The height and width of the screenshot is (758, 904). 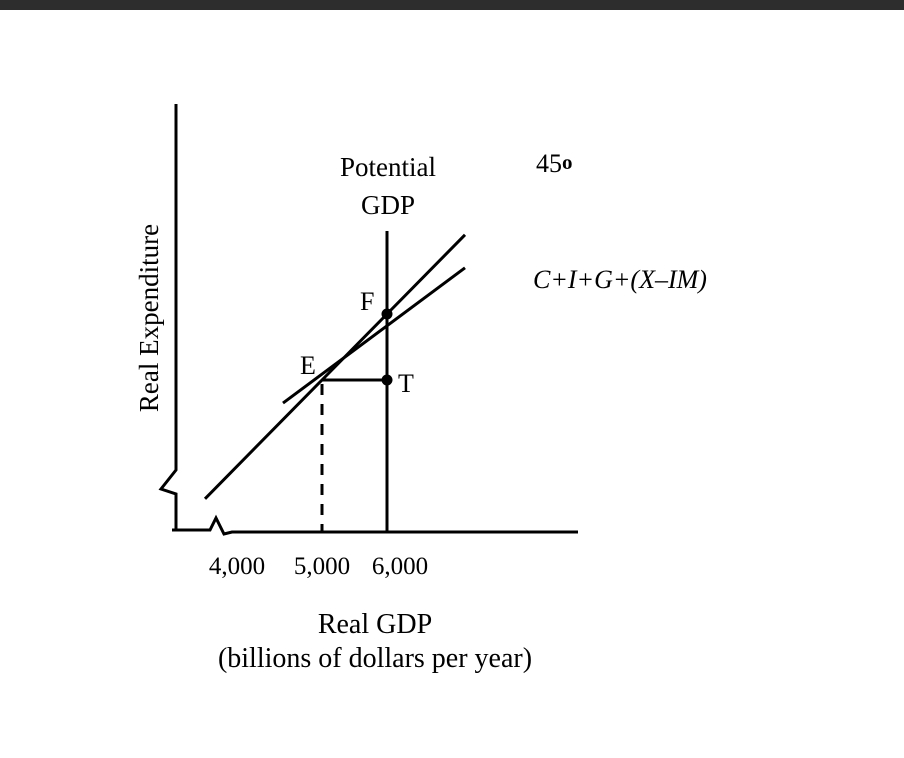 I want to click on line-label-45-number: 45, so click(x=549, y=163).